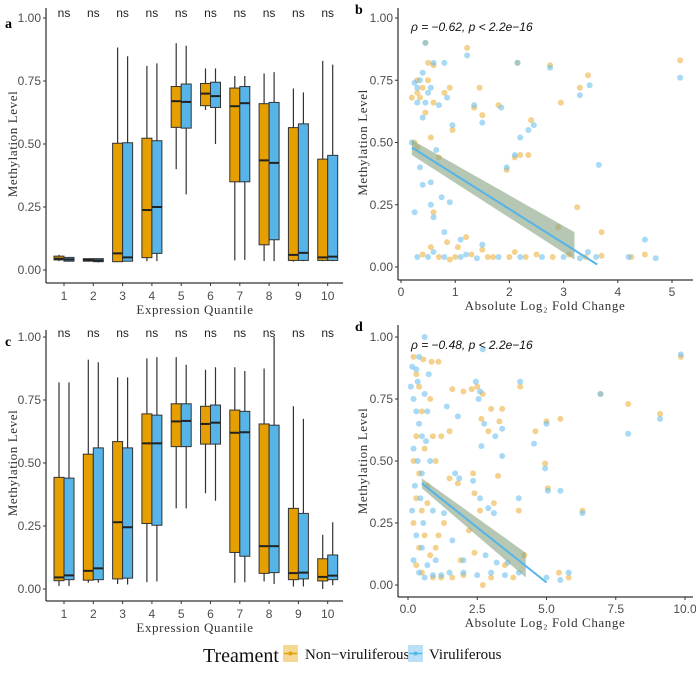 Image resolution: width=696 pixels, height=680 pixels. Describe the element at coordinates (545, 459) in the screenshot. I see `series-viruliferous` at that location.